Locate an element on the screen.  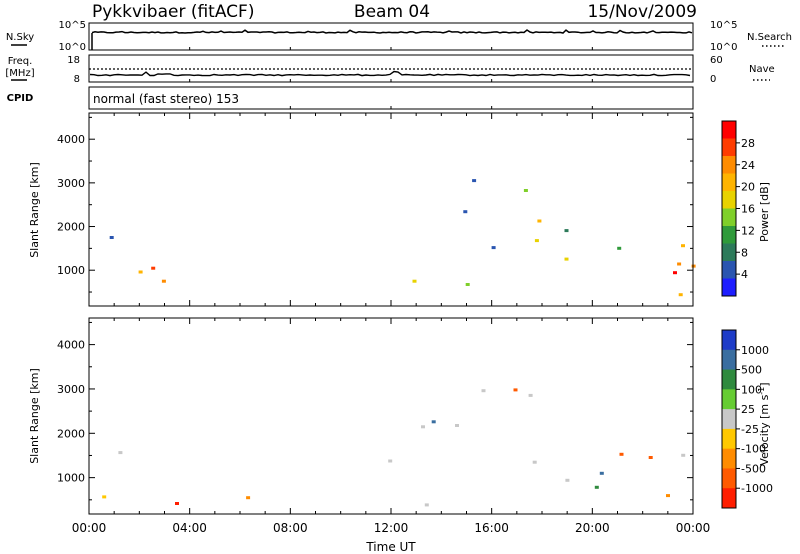
velocity-colorbar-label: Velocity [m s-1] is located at coordinates (764, 423).